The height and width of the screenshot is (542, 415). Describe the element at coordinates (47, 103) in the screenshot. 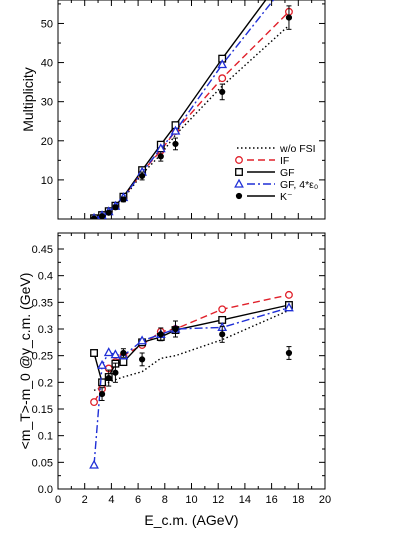

I see `y-tick-label: 30` at that location.